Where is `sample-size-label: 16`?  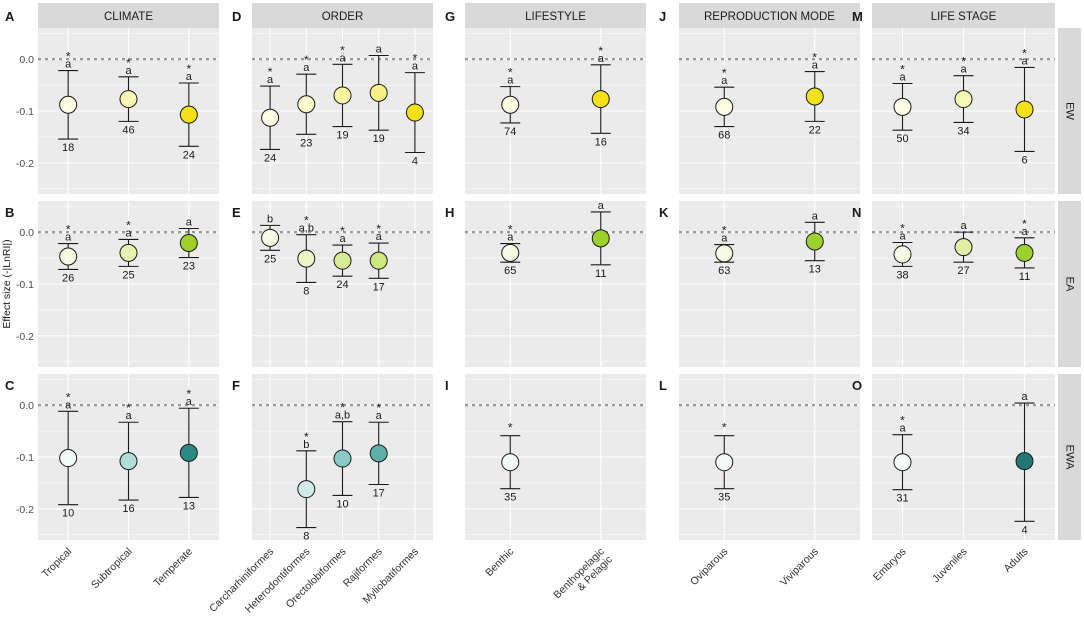
sample-size-label: 16 is located at coordinates (128, 509).